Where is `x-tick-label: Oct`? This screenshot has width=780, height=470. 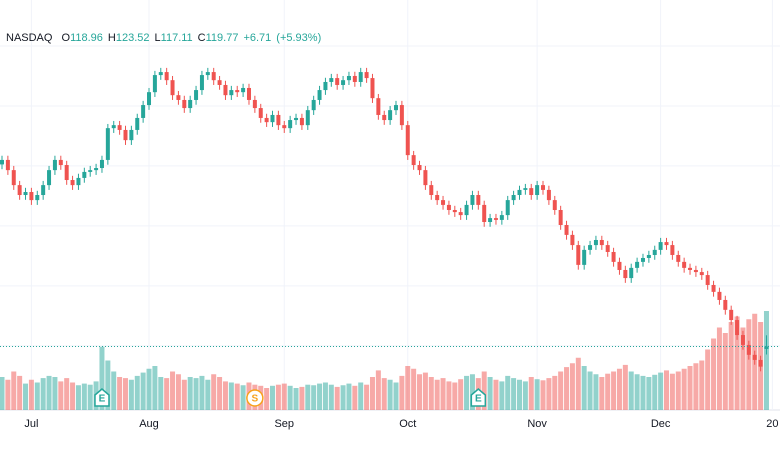
x-tick-label: Oct is located at coordinates (407, 424).